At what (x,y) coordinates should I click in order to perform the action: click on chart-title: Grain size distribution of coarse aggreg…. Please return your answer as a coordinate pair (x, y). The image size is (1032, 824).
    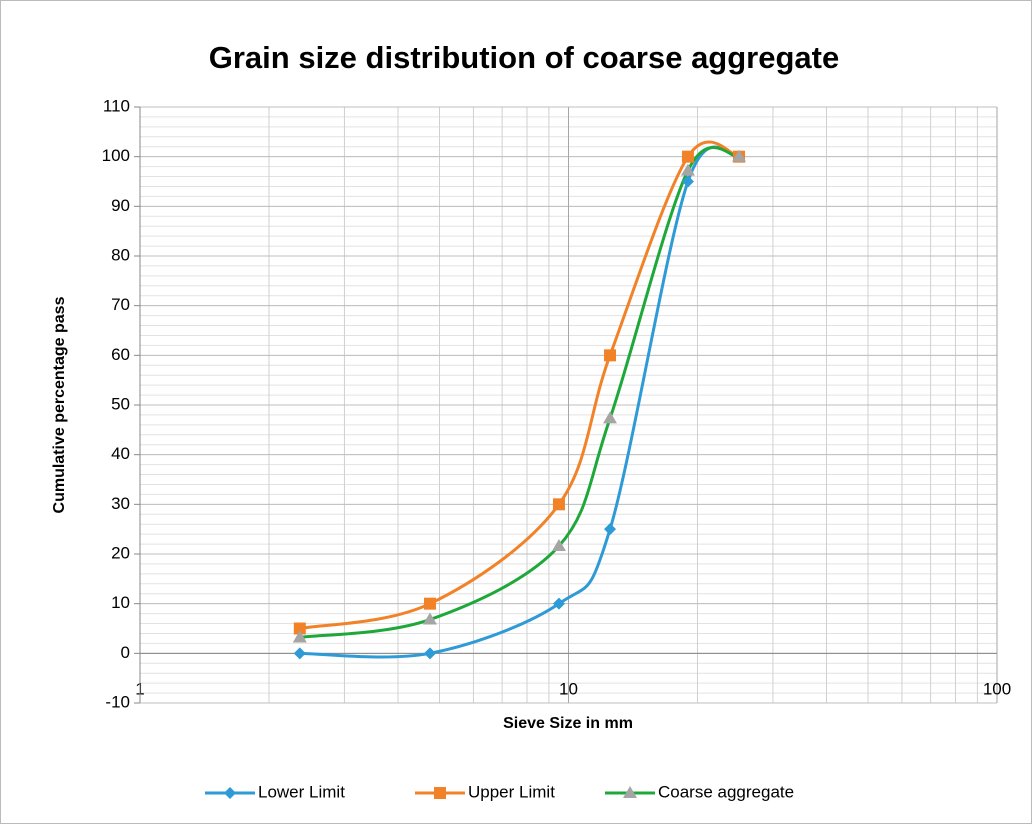
    Looking at the image, I should click on (524, 57).